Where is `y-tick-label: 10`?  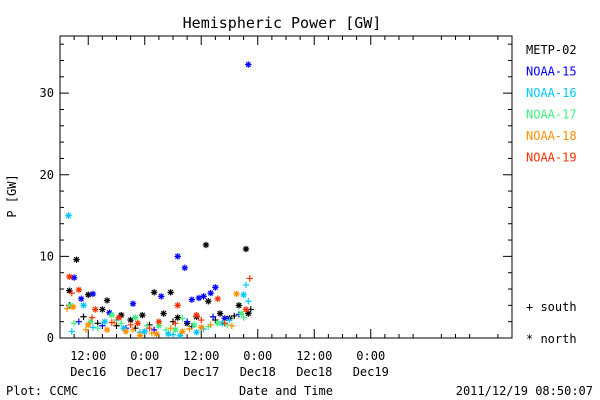 y-tick-label: 10 is located at coordinates (47, 256).